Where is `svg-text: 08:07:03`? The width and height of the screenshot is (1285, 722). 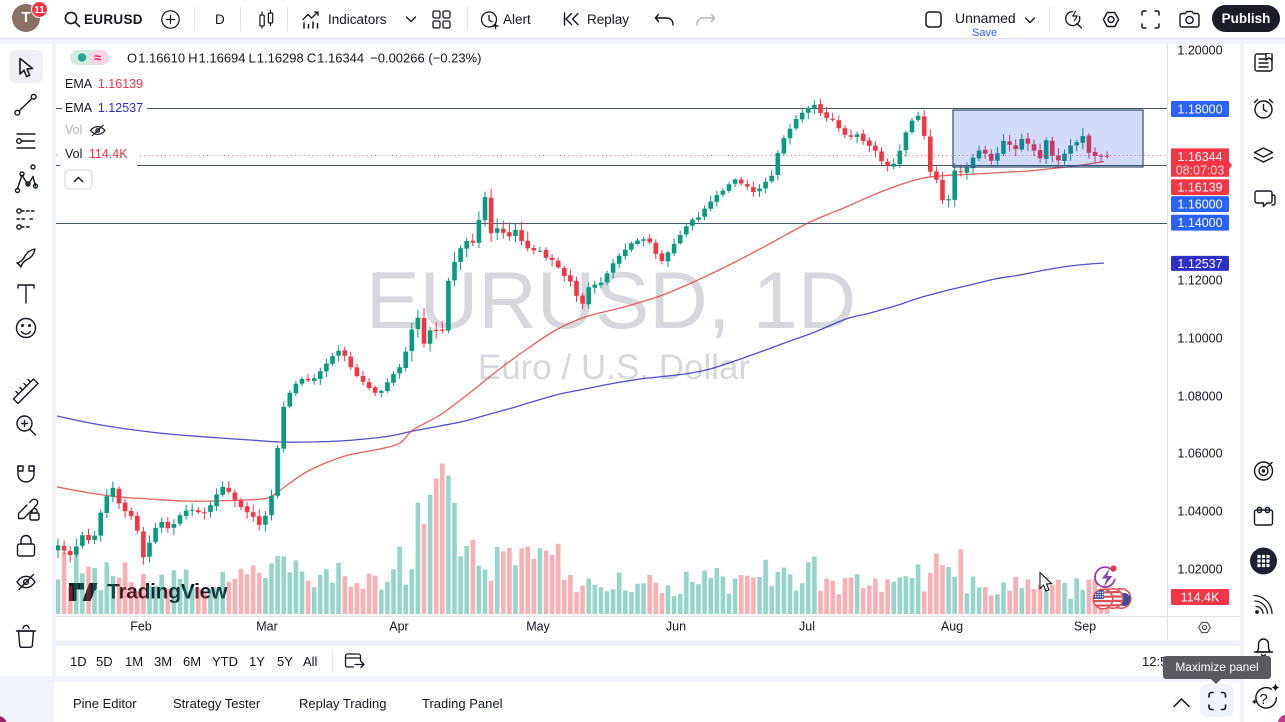
svg-text: 08:07:03 is located at coordinates (1200, 171).